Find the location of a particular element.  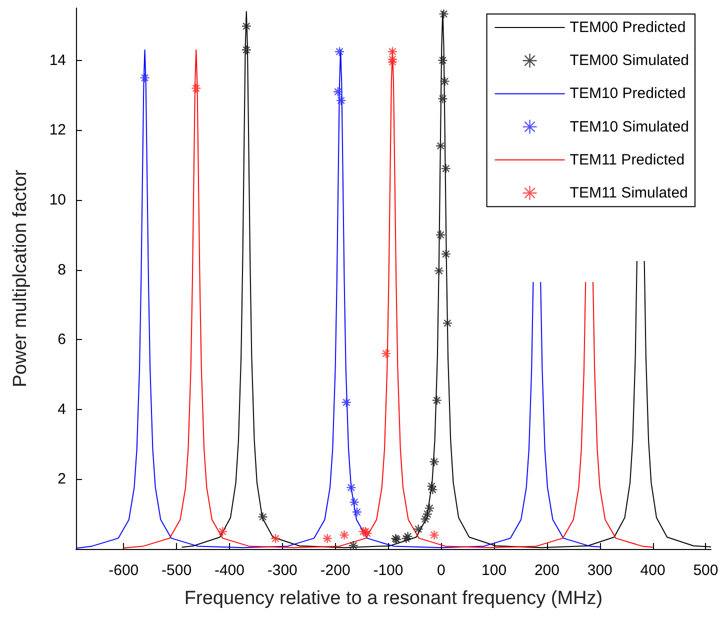

y-tick-label: 8 is located at coordinates (62, 269).